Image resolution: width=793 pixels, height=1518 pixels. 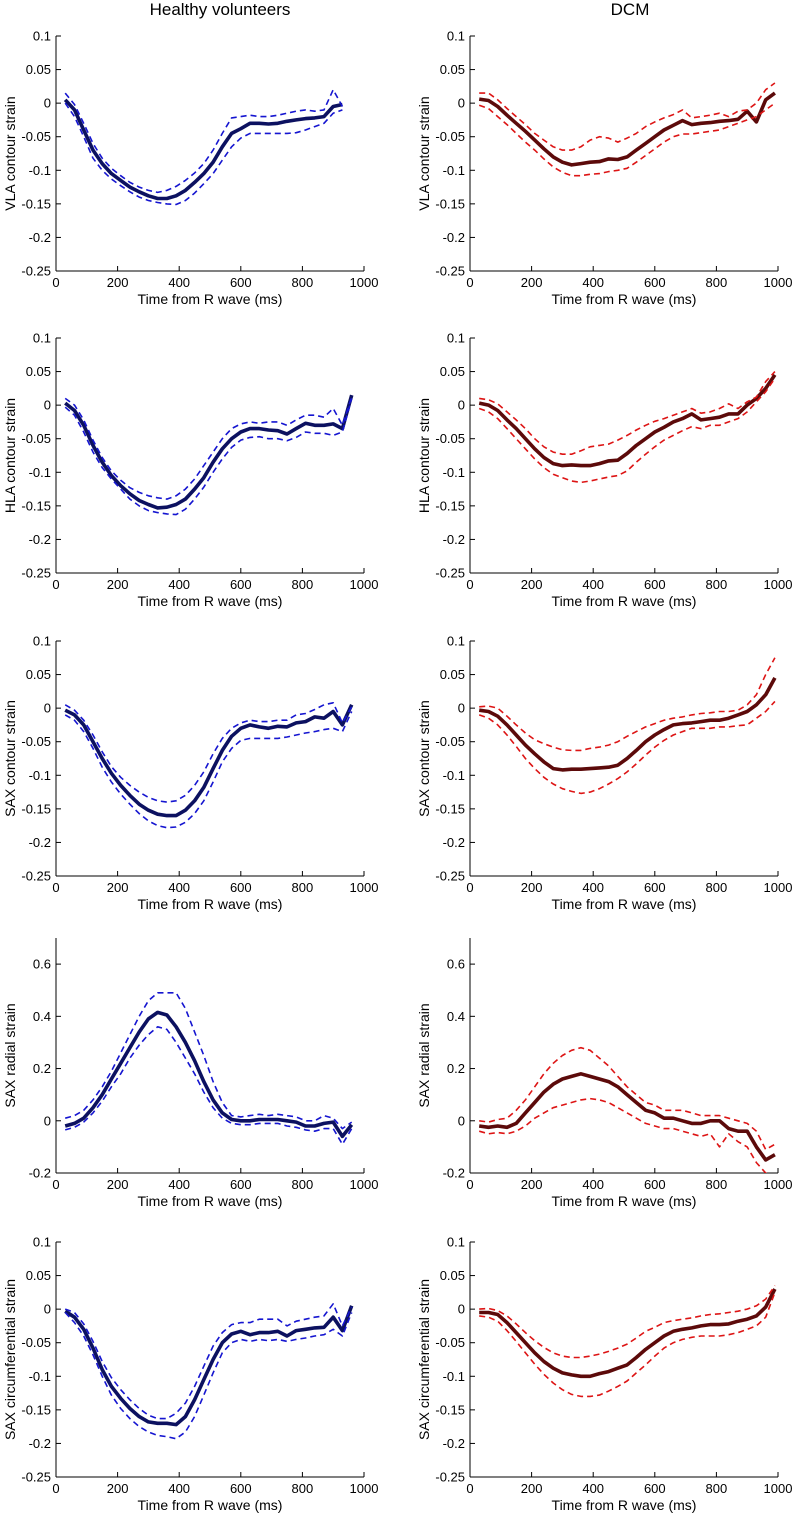 What do you see at coordinates (630, 9) in the screenshot?
I see `column-title-dcm: DCM` at bounding box center [630, 9].